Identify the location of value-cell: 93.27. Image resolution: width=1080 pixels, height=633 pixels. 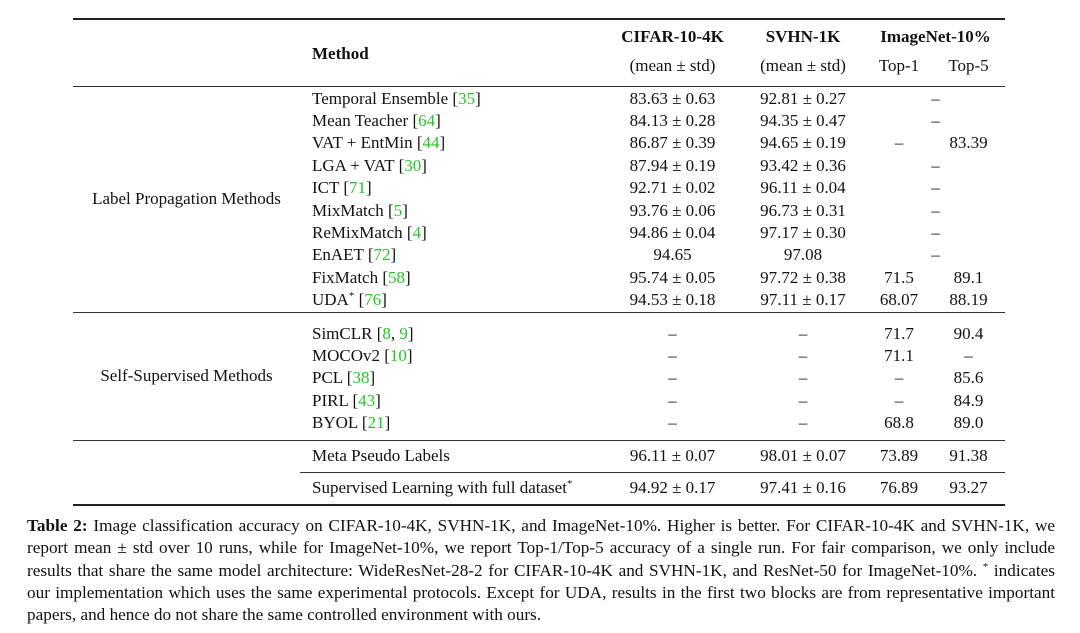
(968, 489).